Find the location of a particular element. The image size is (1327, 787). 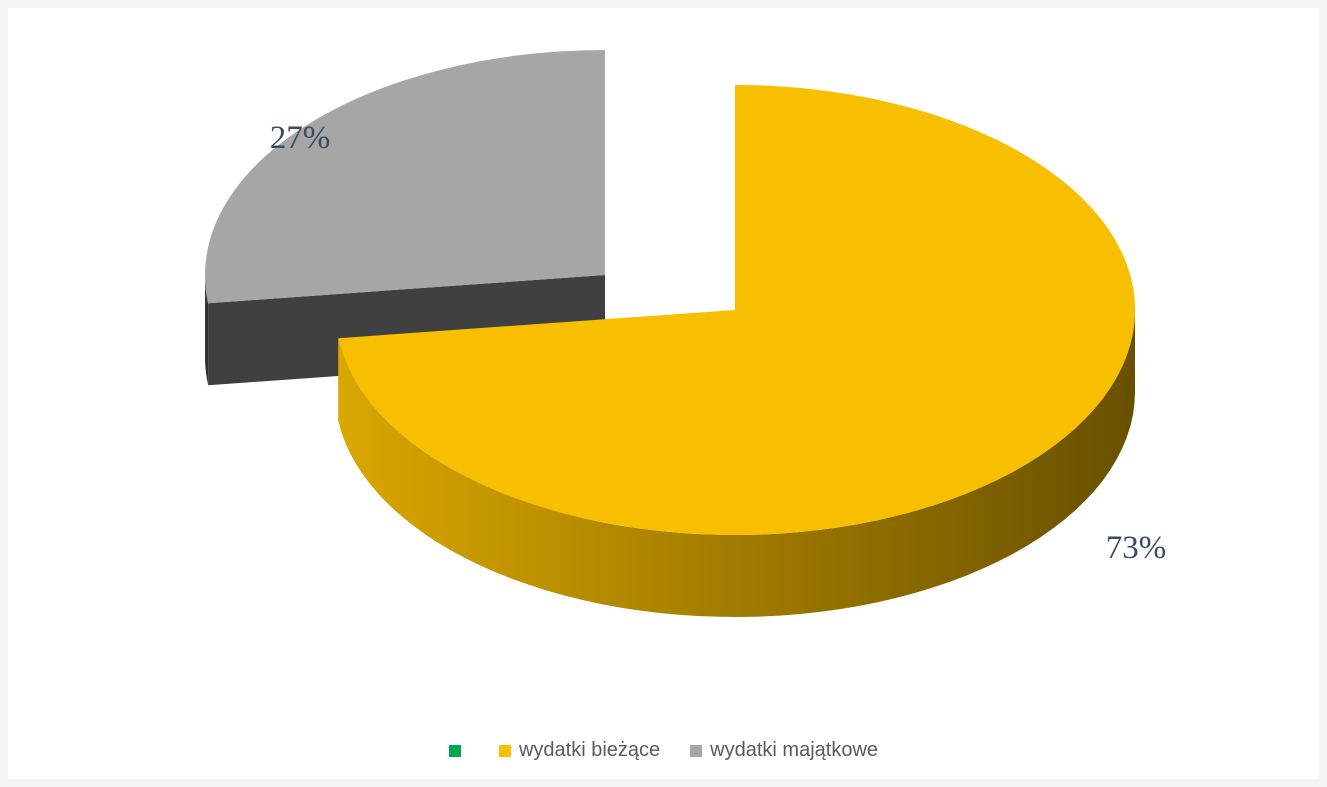

legend-item-unnamed is located at coordinates (458, 750).